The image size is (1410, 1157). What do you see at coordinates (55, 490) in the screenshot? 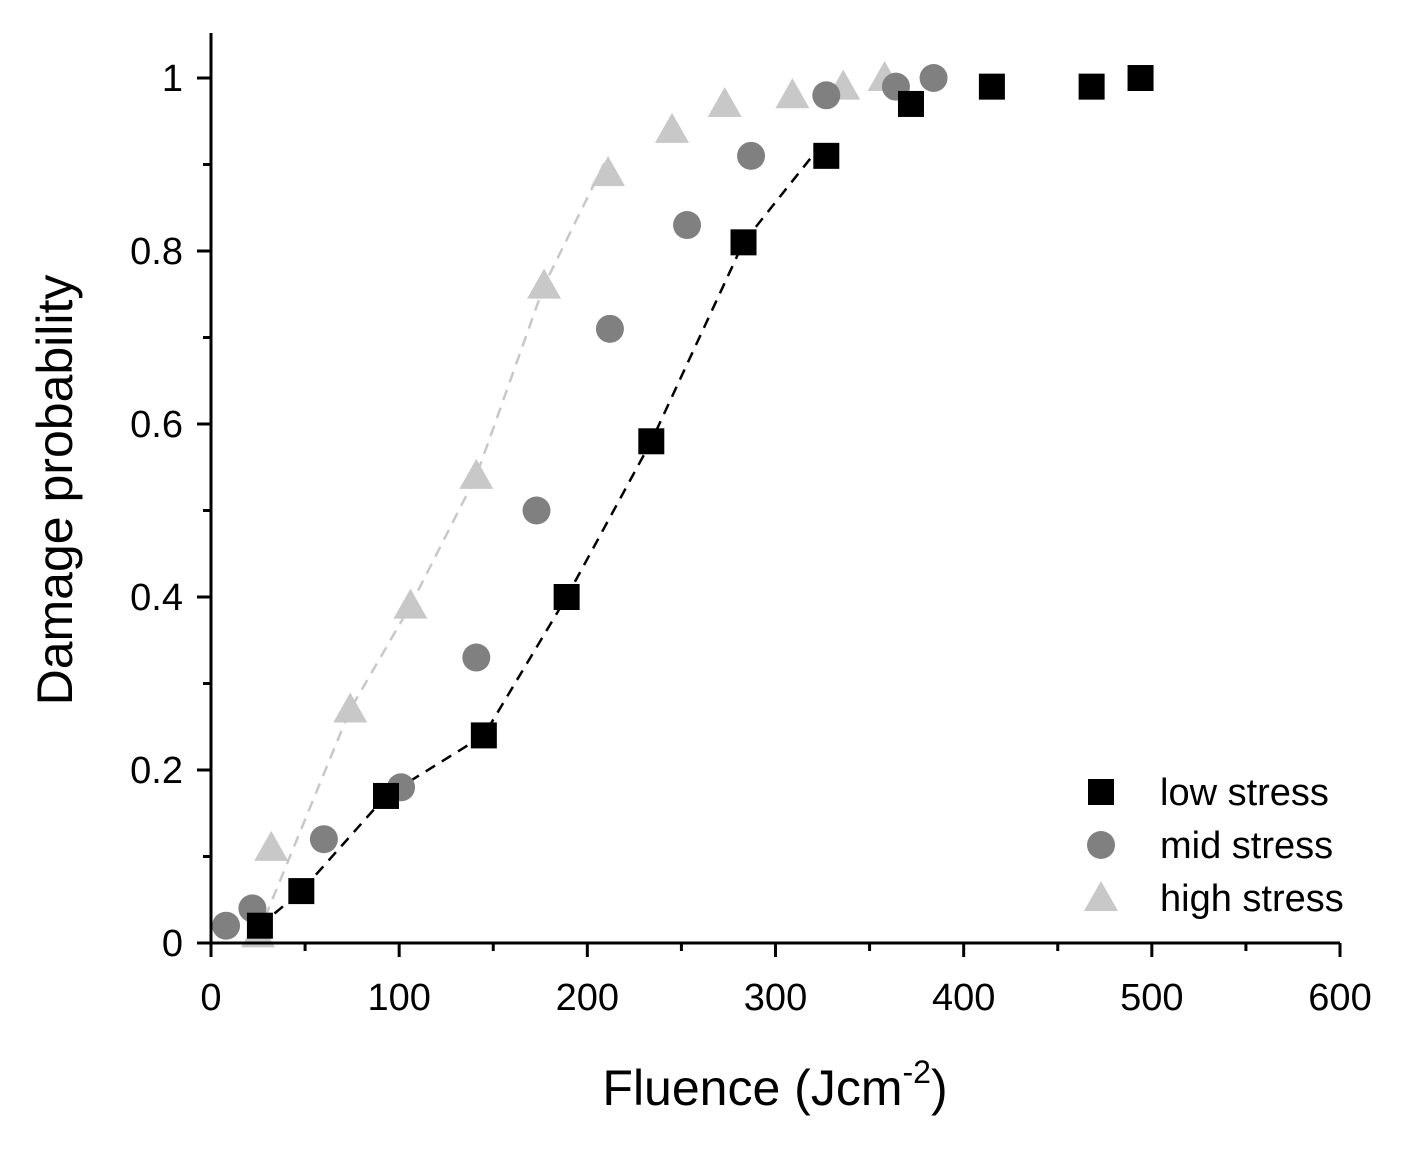
I see `y-axis-title: Damage probability` at bounding box center [55, 490].